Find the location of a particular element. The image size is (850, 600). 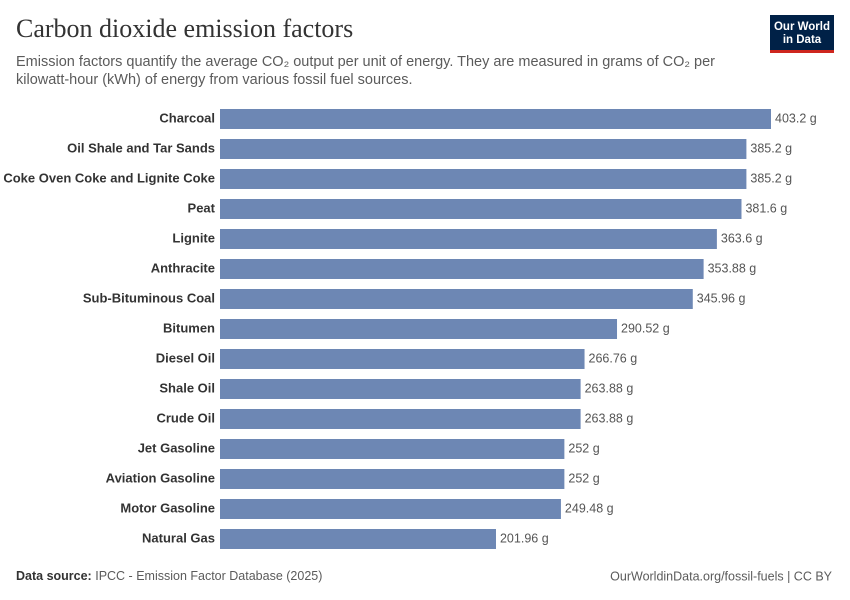

value-label: 381.6 g is located at coordinates (766, 208).